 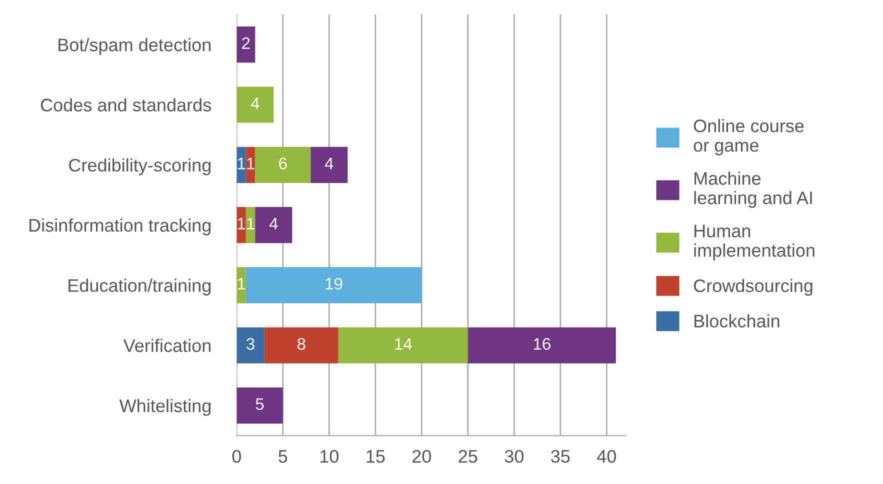 I want to click on legend-label: Online course or game, so click(x=749, y=137).